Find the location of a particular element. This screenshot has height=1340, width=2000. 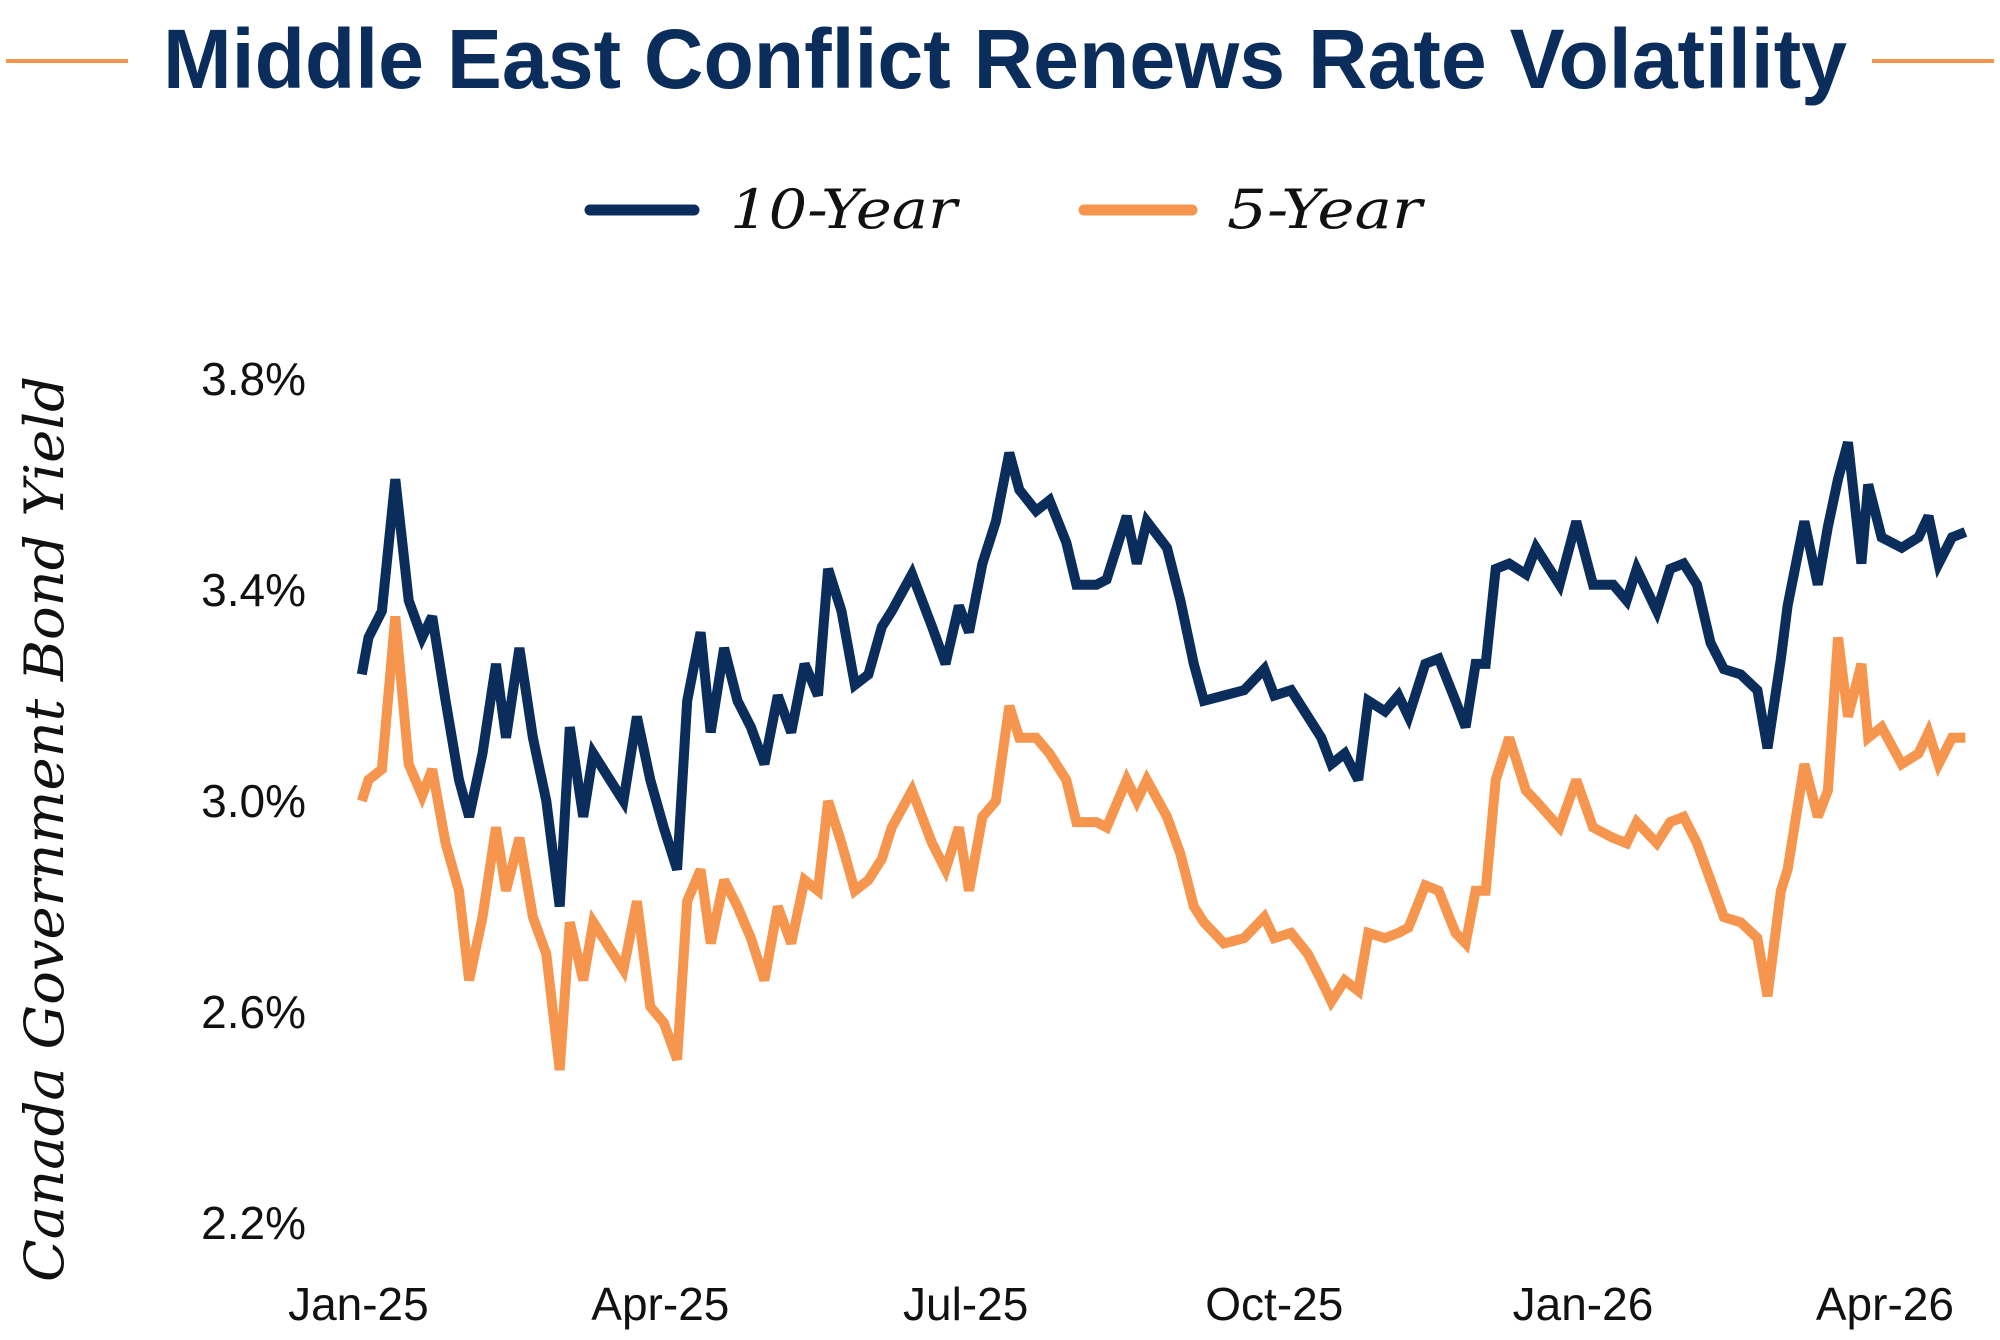

x-tick-label: Jul-25 is located at coordinates (965, 1304).